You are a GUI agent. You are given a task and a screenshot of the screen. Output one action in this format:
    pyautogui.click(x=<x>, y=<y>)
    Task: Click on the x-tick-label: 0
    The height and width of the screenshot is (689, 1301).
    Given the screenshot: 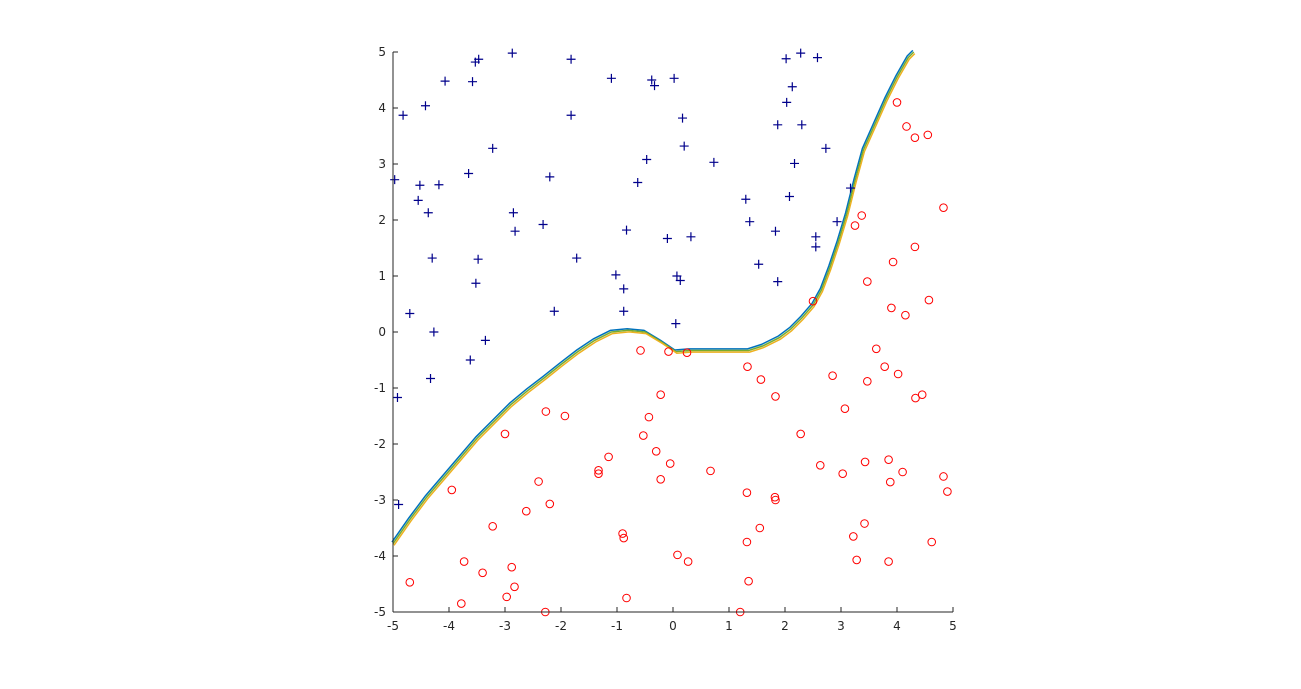 What is the action you would take?
    pyautogui.click(x=673, y=626)
    